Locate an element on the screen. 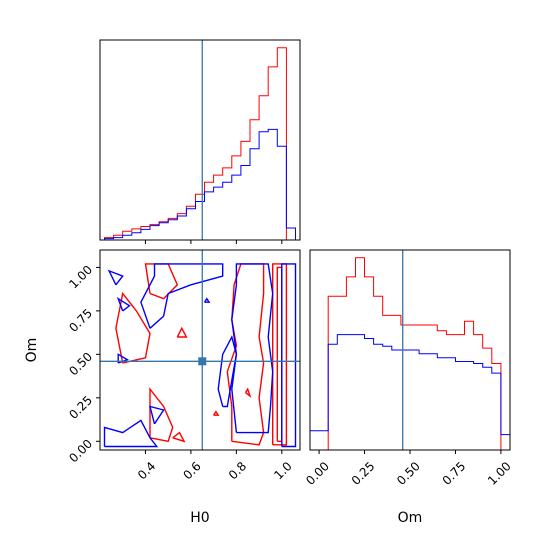  h0-histogram-series is located at coordinates (200, 144).